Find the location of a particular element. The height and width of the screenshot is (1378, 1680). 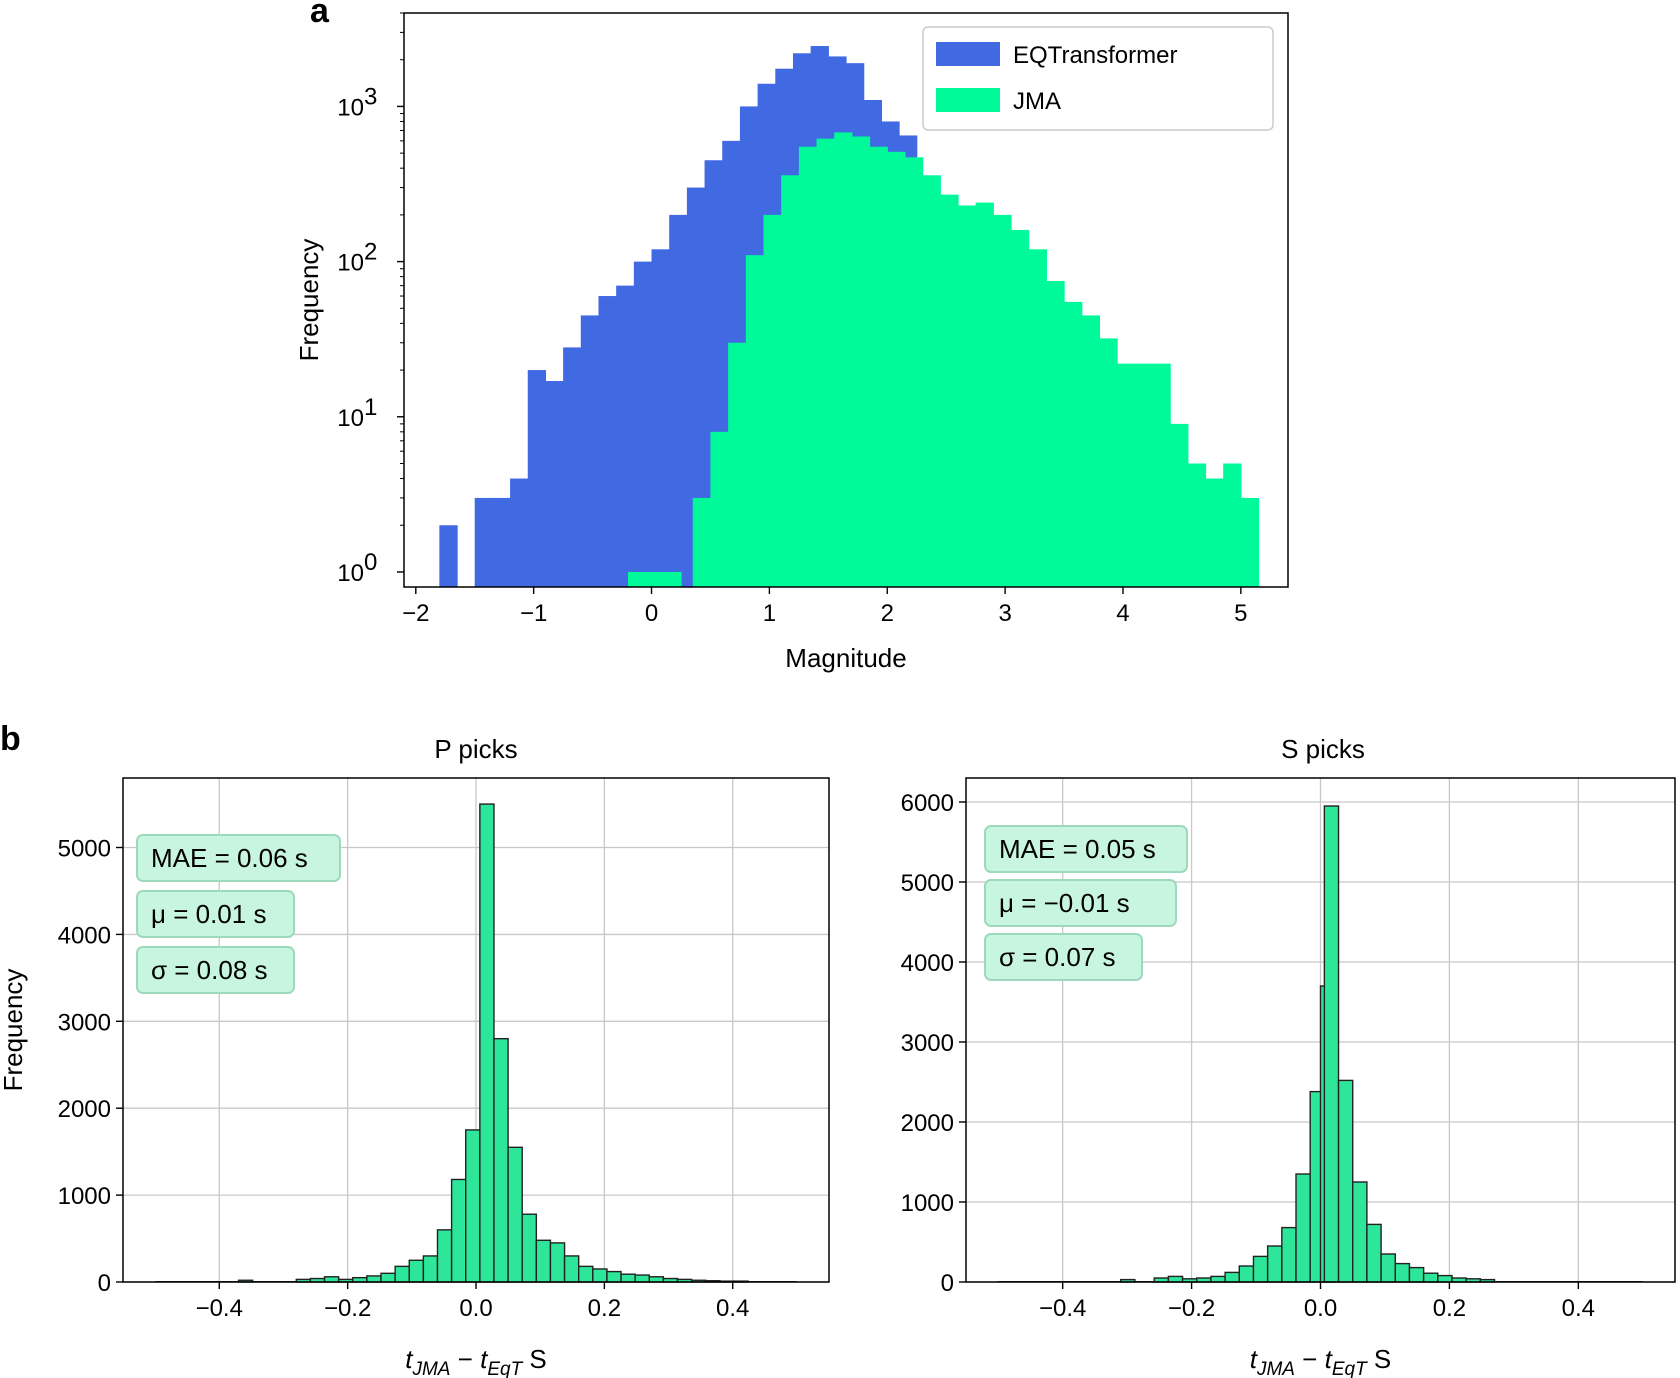

legend-box is located at coordinates (1098, 78).